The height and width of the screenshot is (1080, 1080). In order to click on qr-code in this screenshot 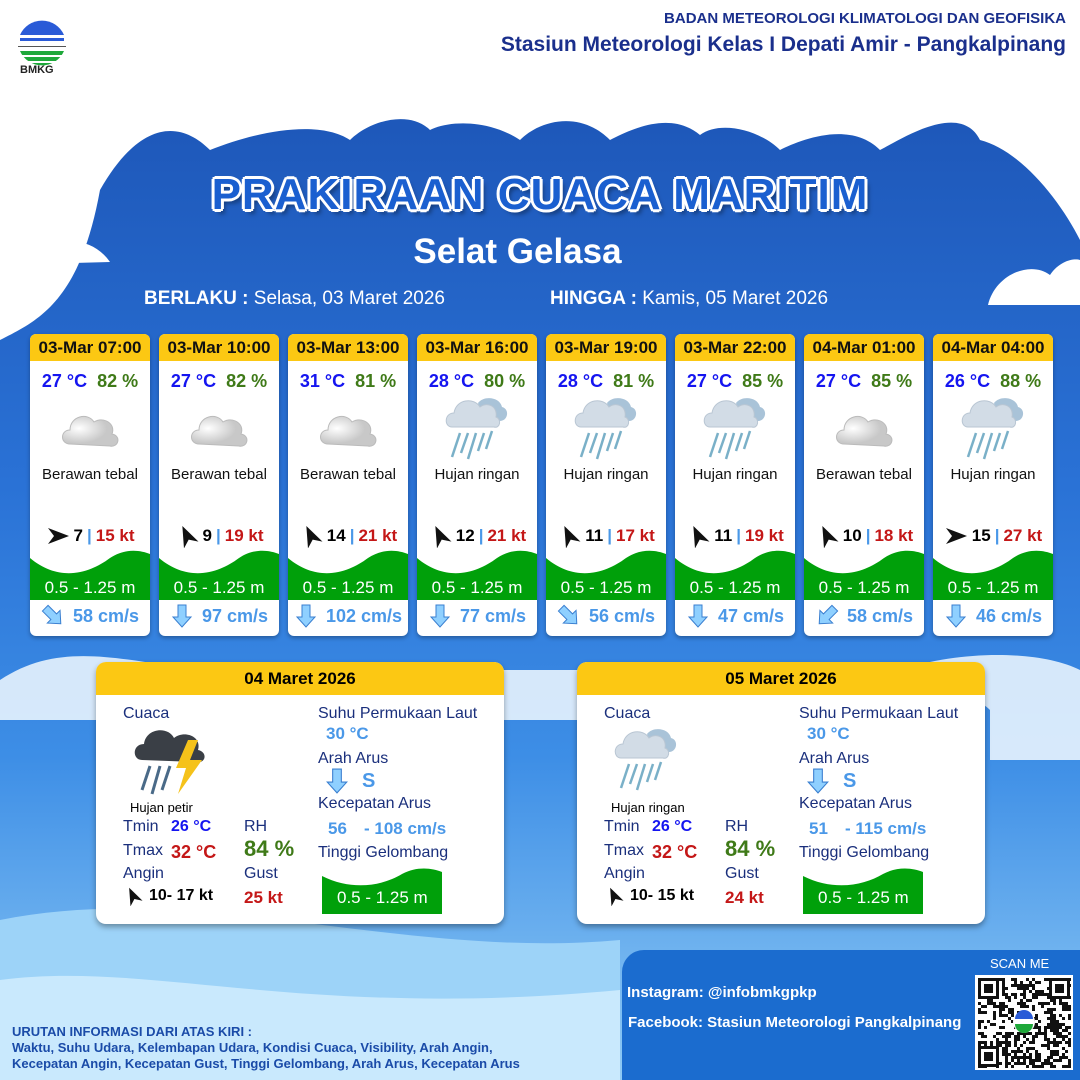, I will do `click(1024, 1022)`.